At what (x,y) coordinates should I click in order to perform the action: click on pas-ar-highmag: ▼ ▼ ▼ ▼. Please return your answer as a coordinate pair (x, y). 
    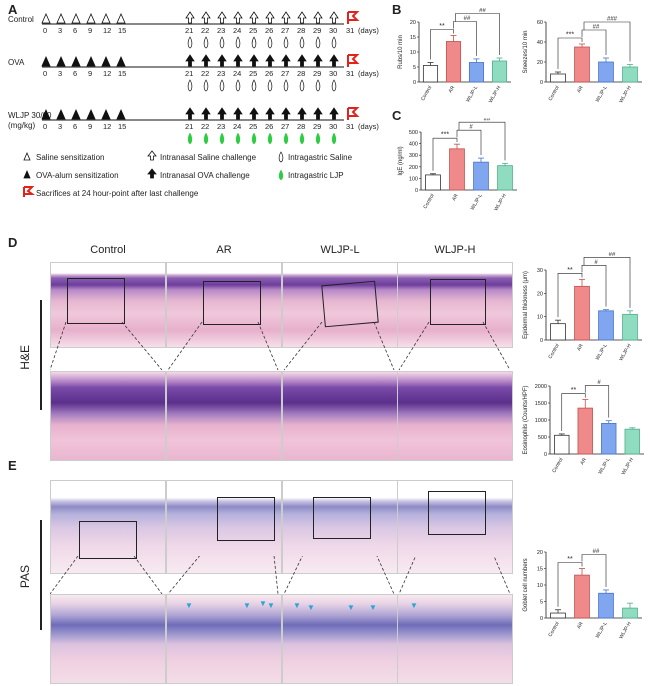
    Looking at the image, I should click on (224, 639).